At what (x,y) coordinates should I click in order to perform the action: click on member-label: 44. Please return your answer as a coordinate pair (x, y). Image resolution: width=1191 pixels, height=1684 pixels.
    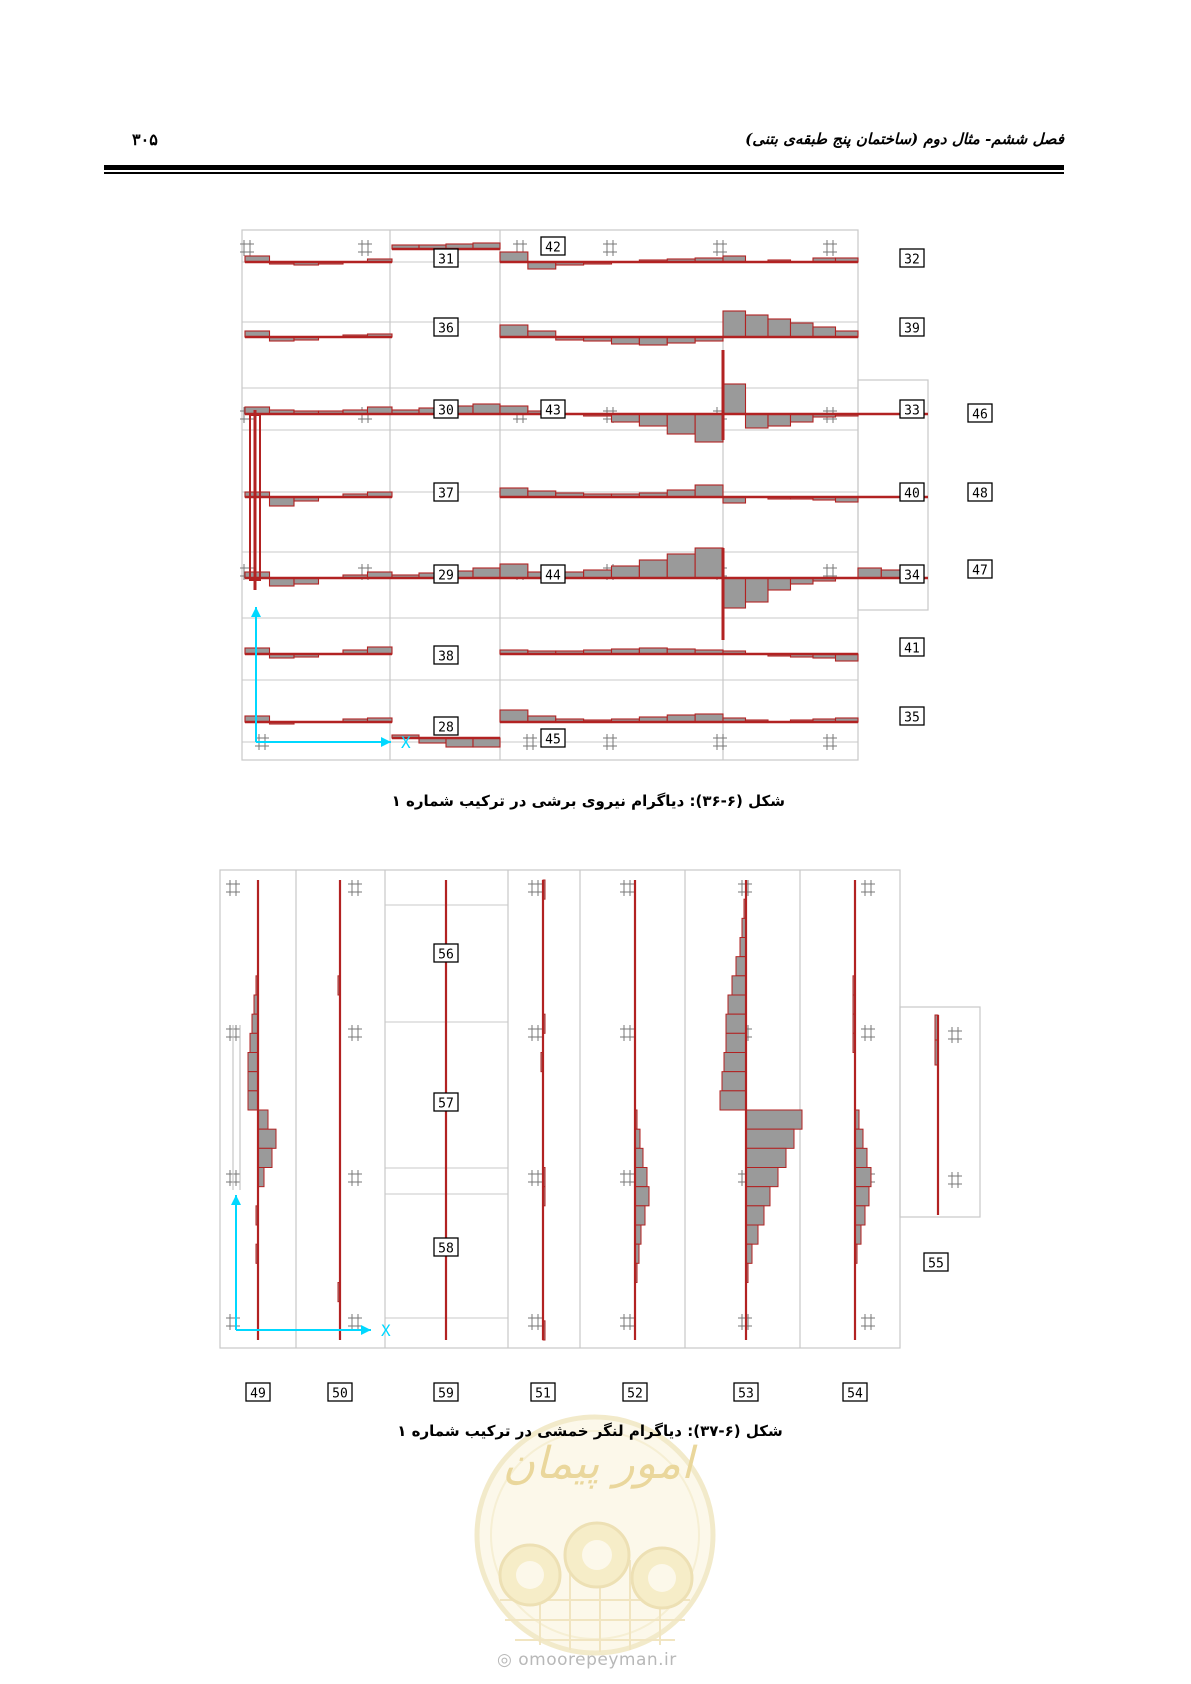
    Looking at the image, I should click on (553, 576).